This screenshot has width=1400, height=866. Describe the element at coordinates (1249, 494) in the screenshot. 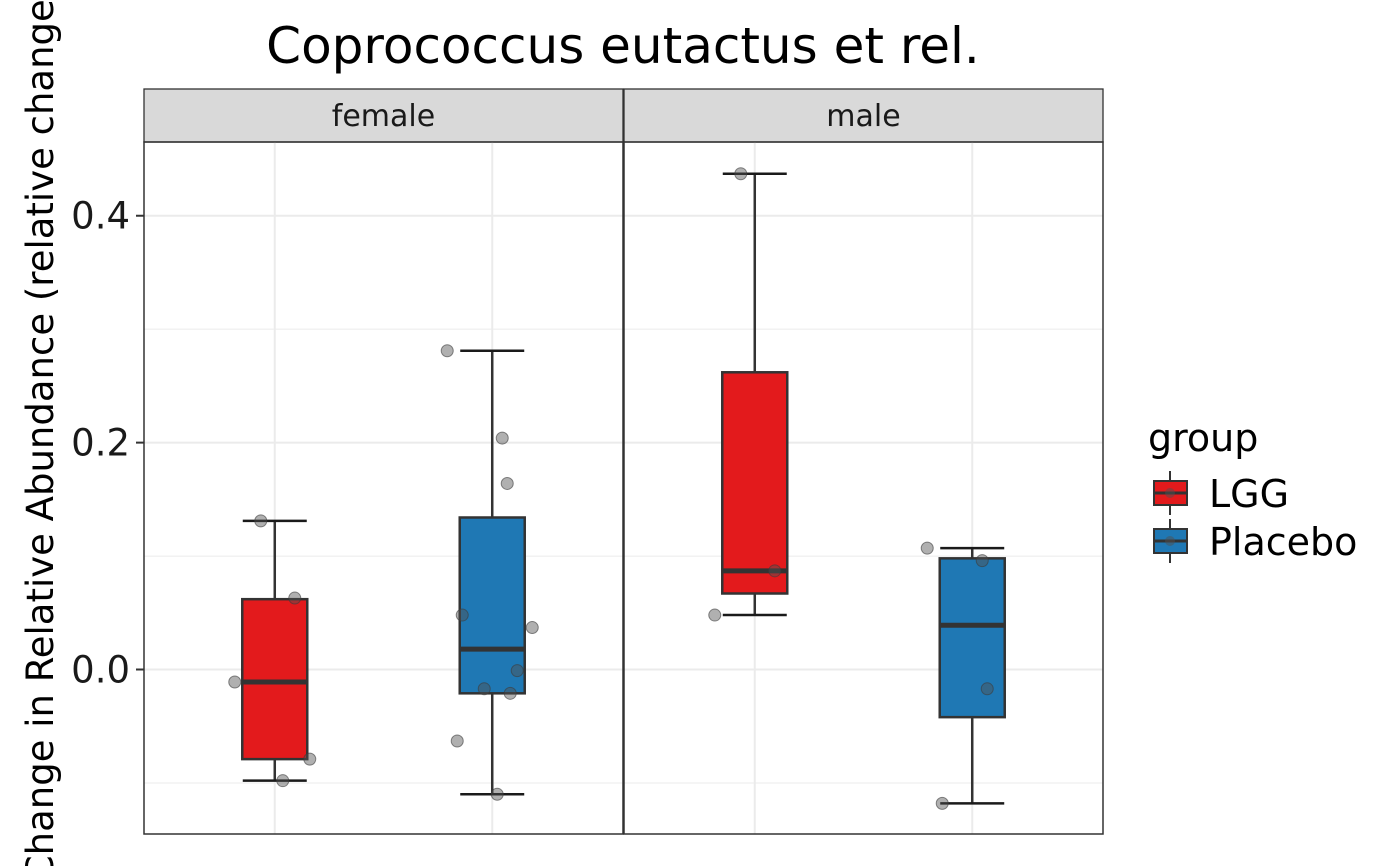

I see `legend-label: LGG` at that location.